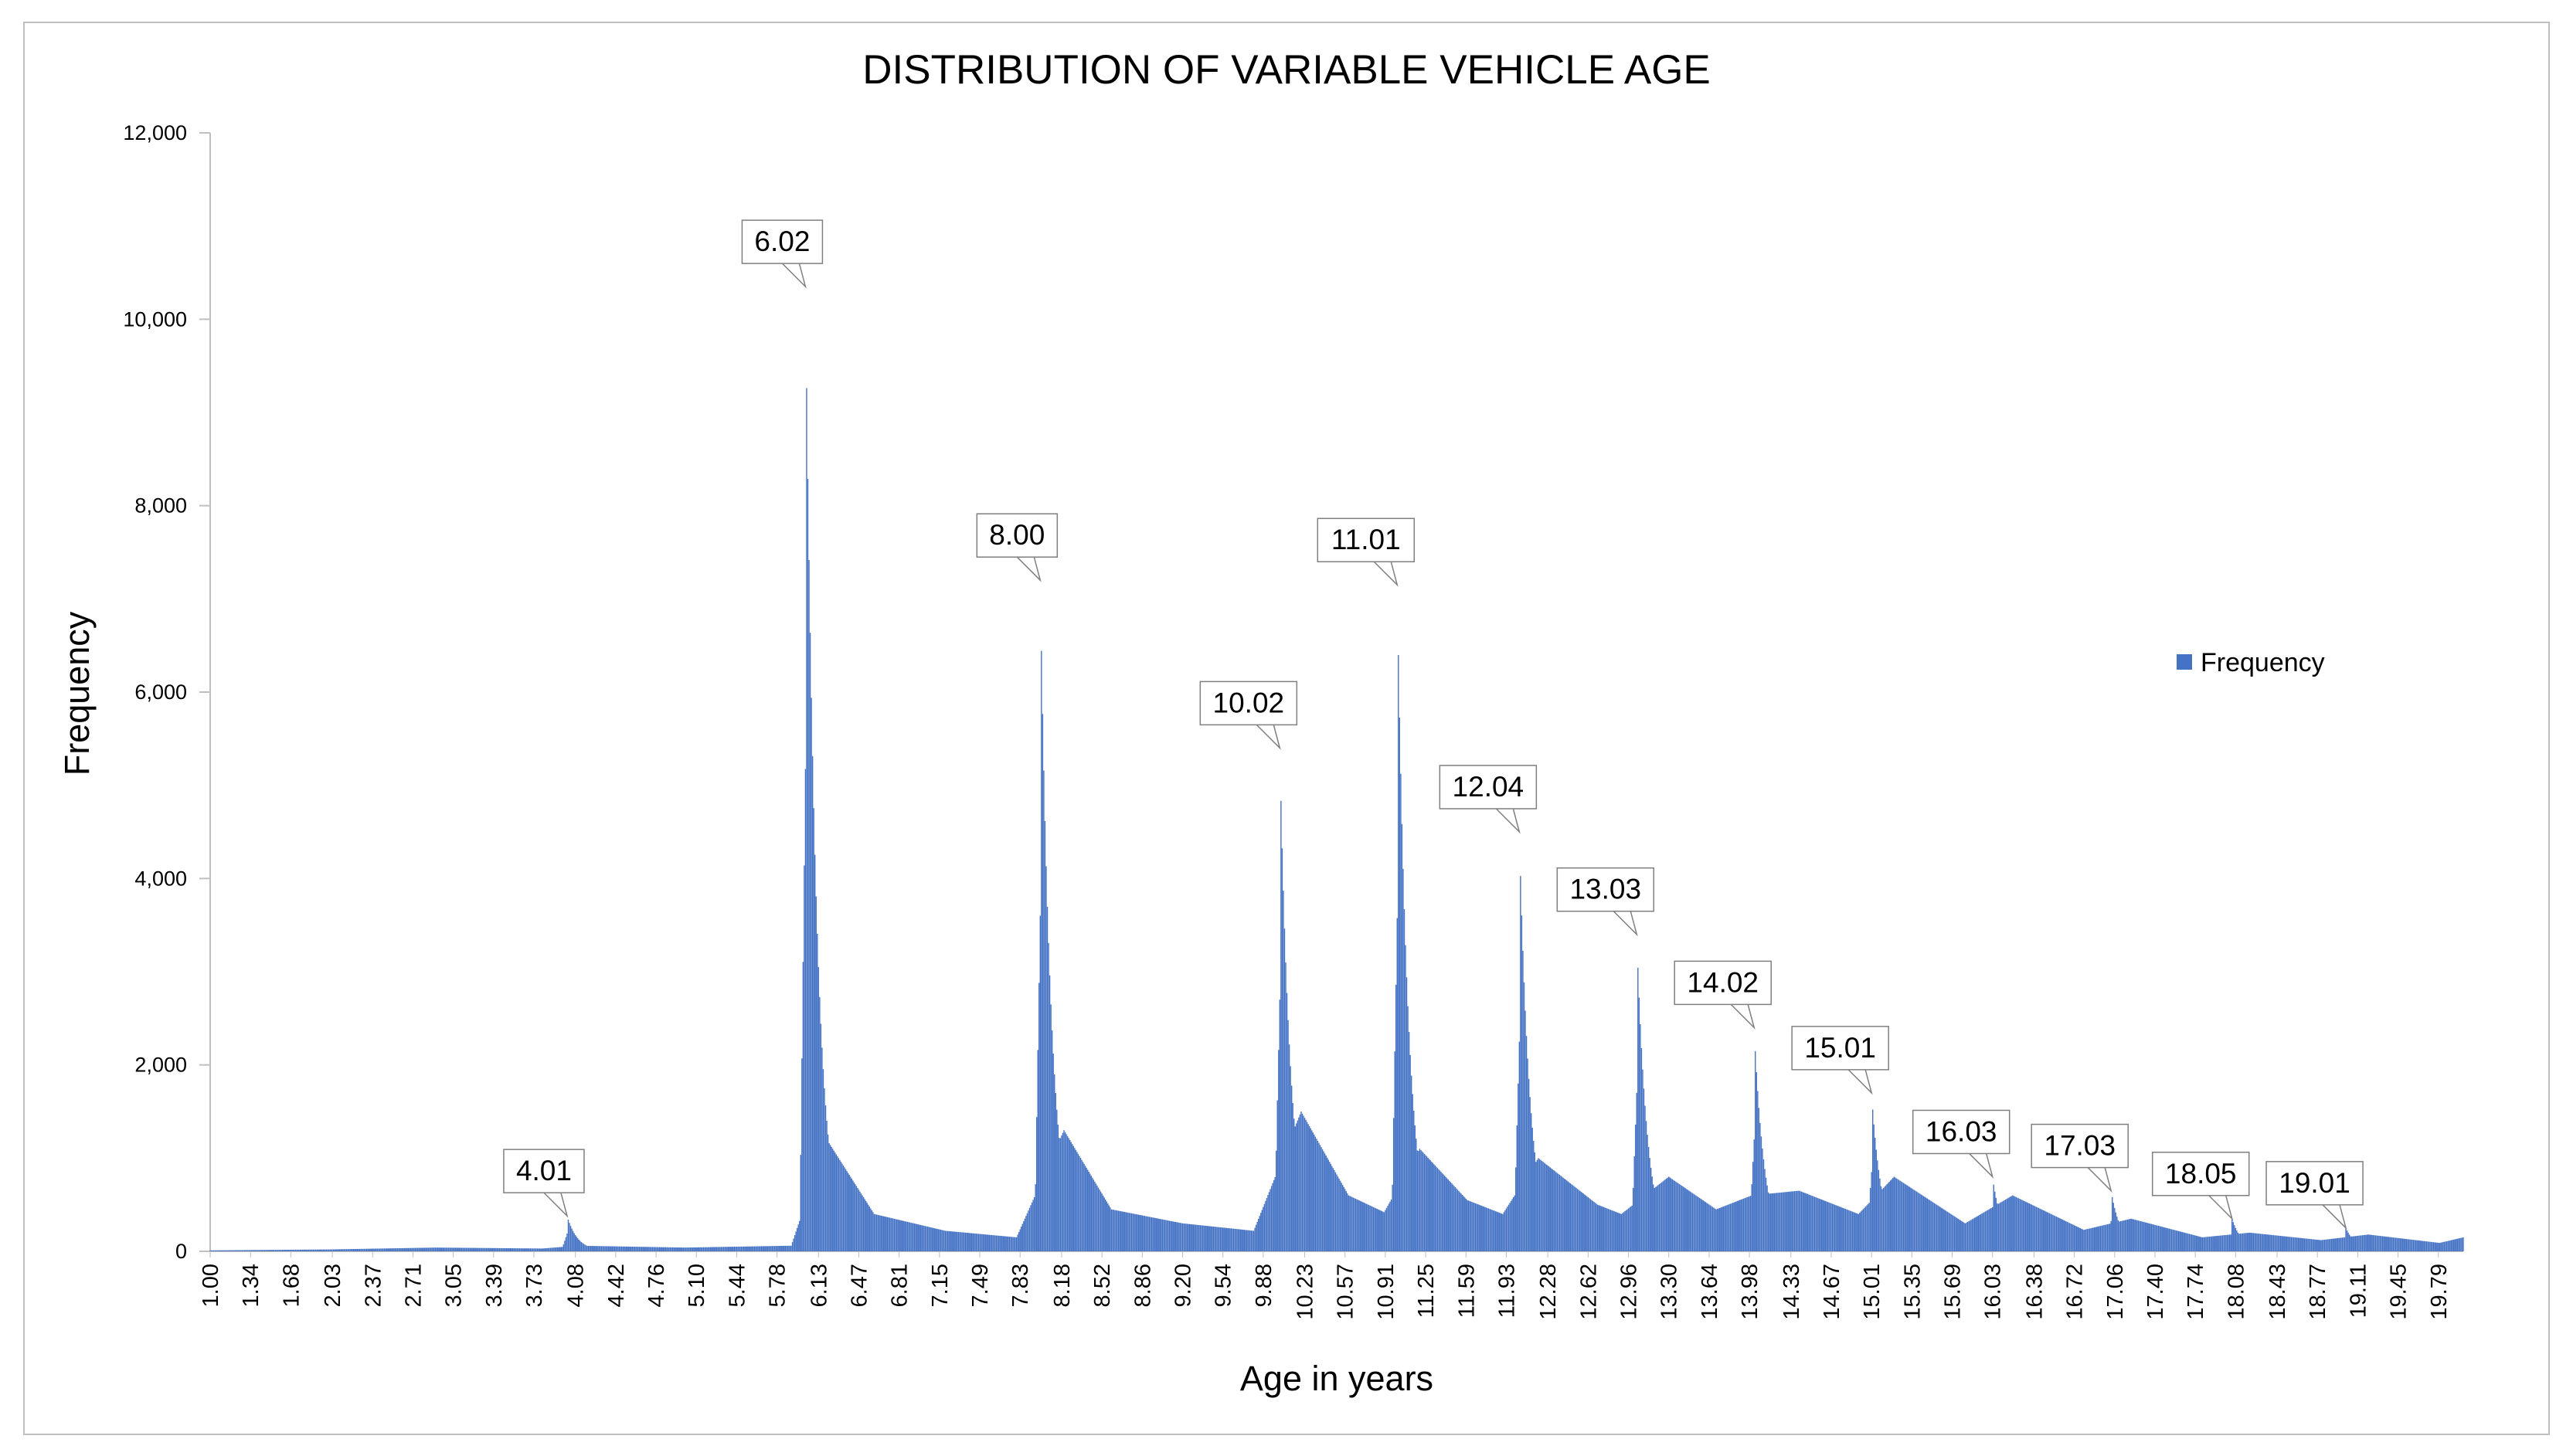 The width and height of the screenshot is (2573, 1456). I want to click on x-tick-label: 14.33, so click(1791, 1292).